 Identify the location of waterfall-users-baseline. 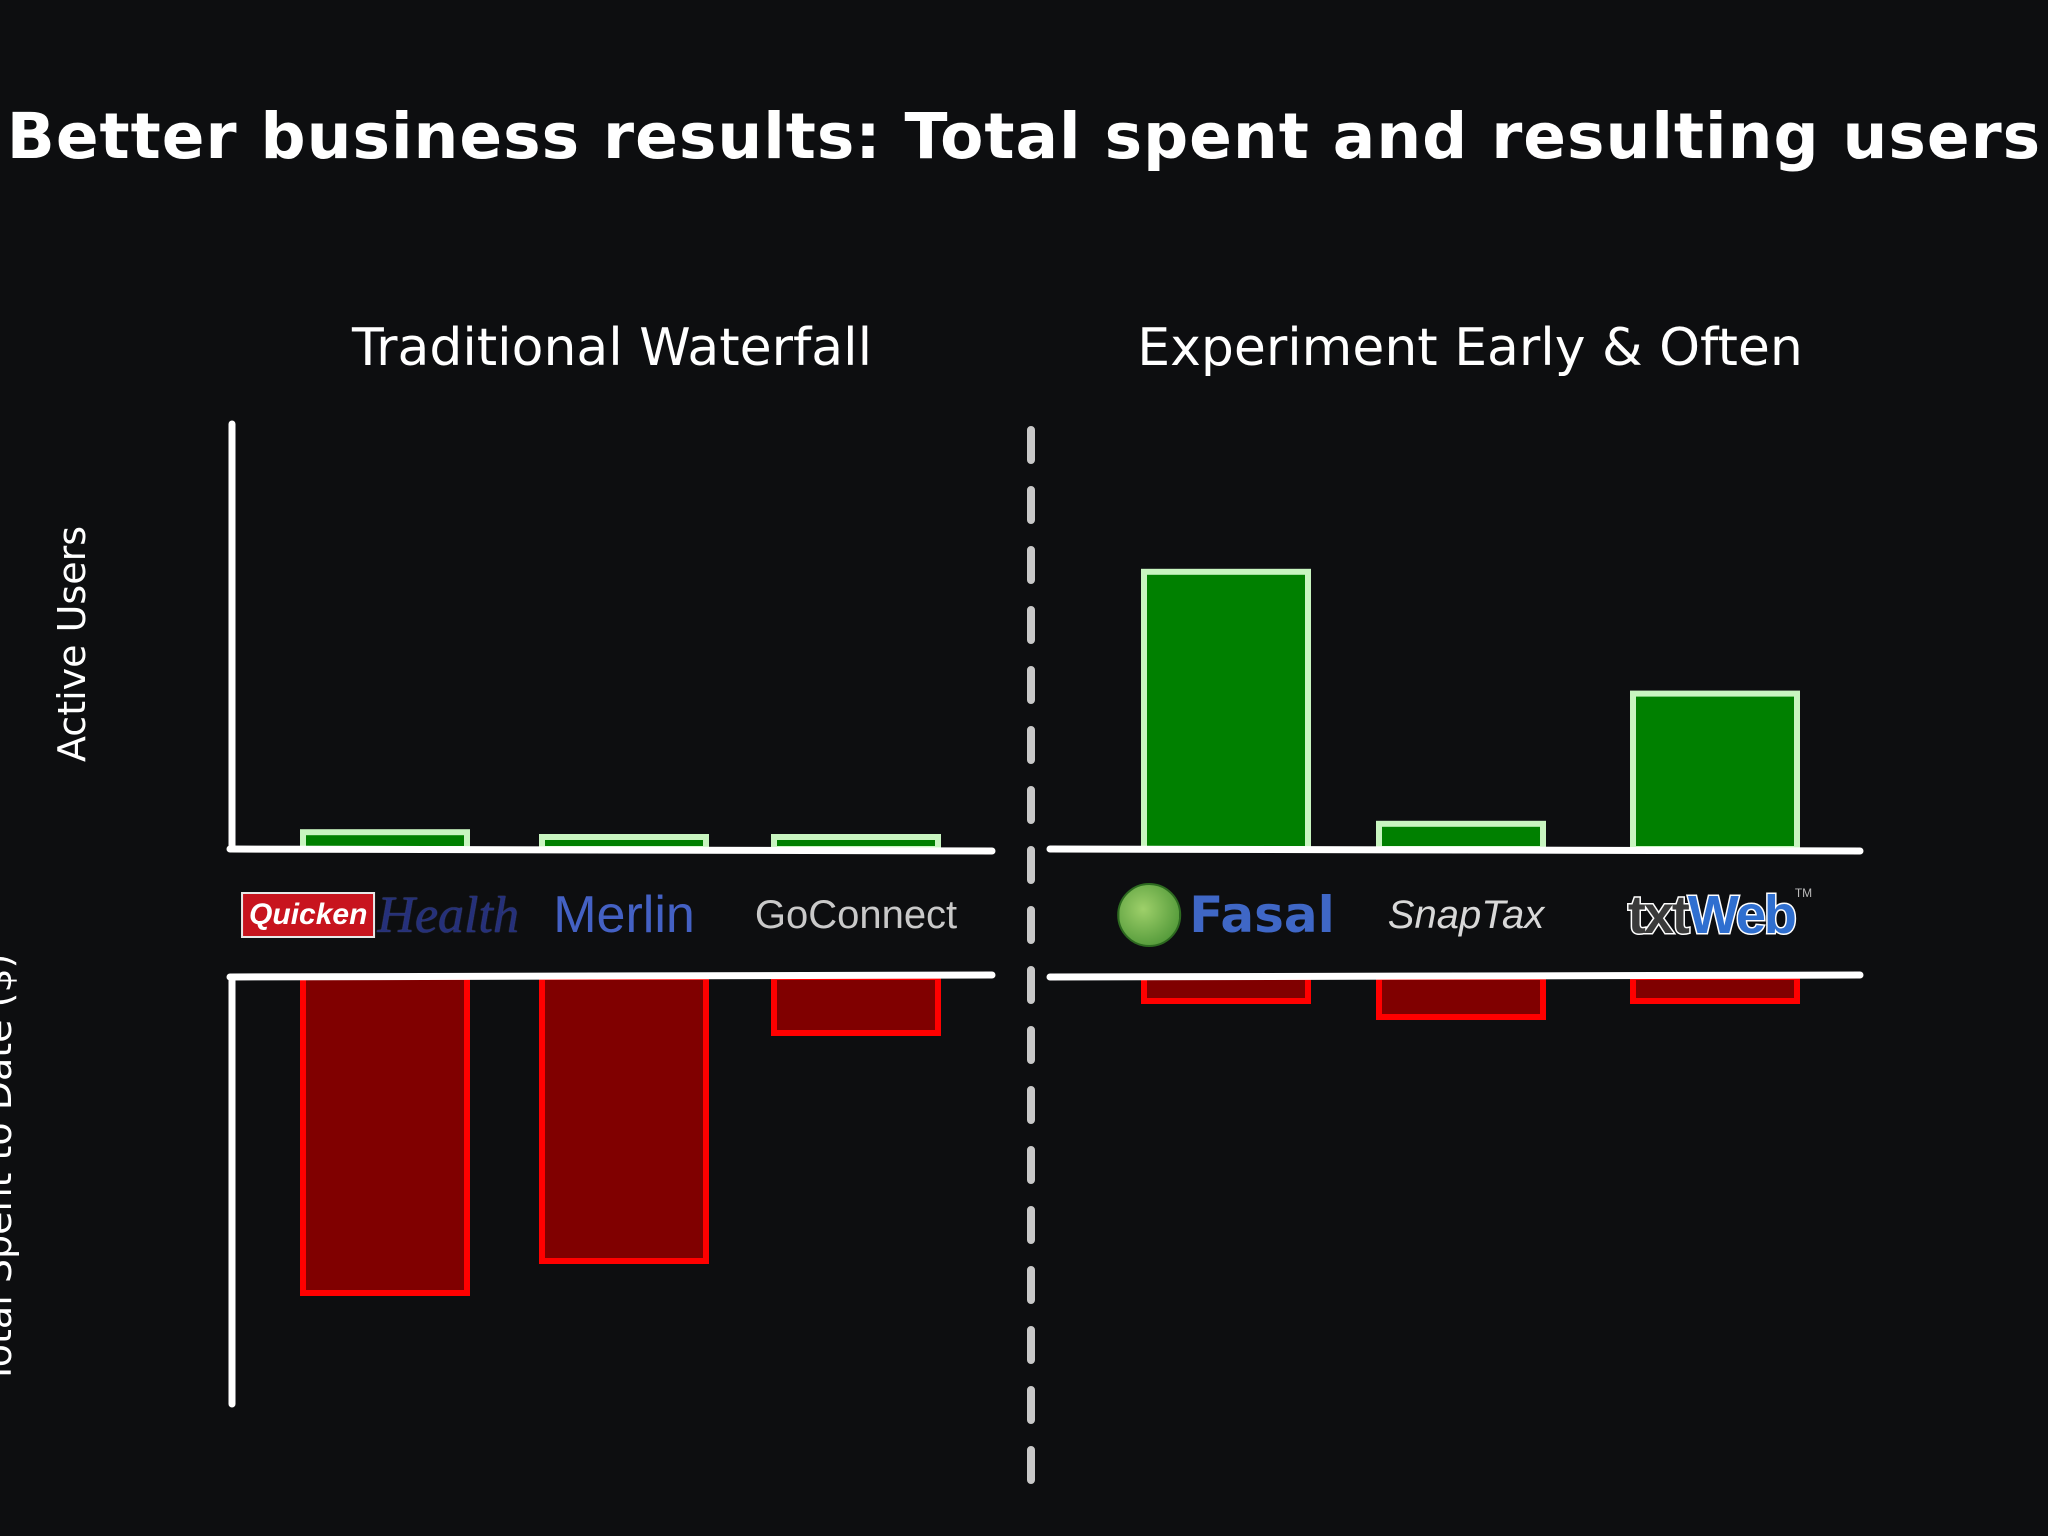
(611, 850).